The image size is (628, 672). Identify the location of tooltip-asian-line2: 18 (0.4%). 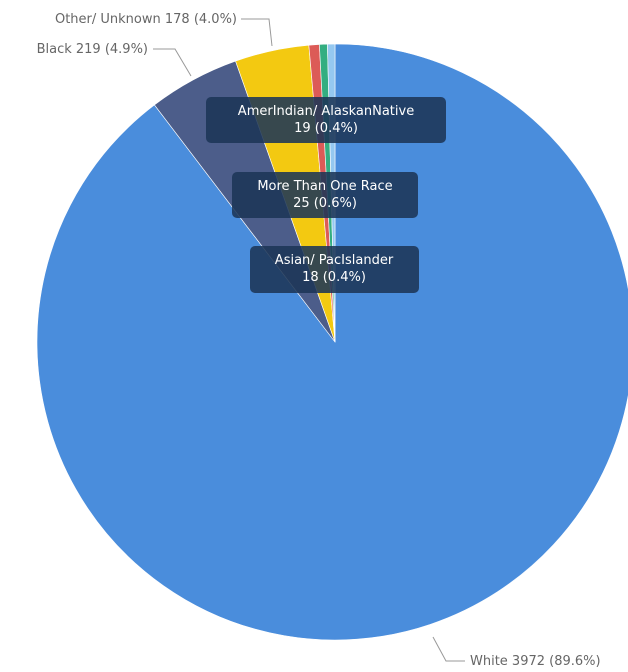
(334, 277).